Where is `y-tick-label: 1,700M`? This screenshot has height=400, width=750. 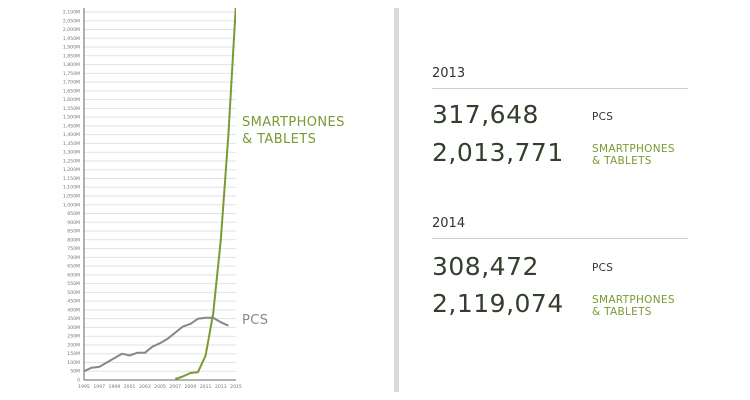
y-tick-label: 1,700M is located at coordinates (71, 83).